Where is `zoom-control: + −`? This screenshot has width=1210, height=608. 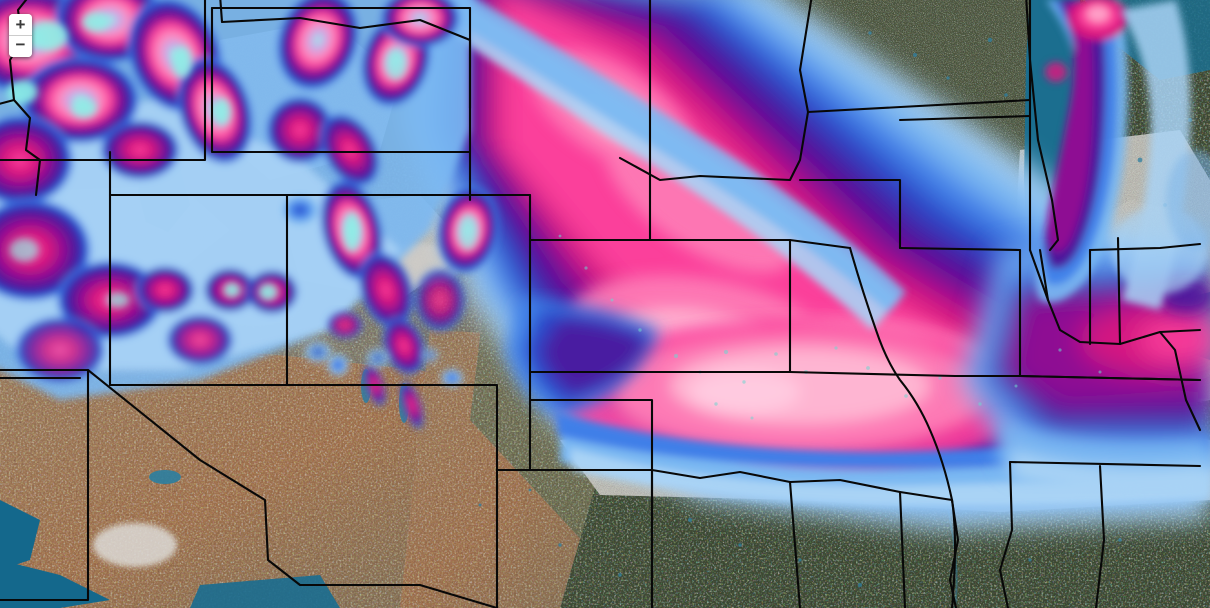
zoom-control: + − is located at coordinates (20, 35).